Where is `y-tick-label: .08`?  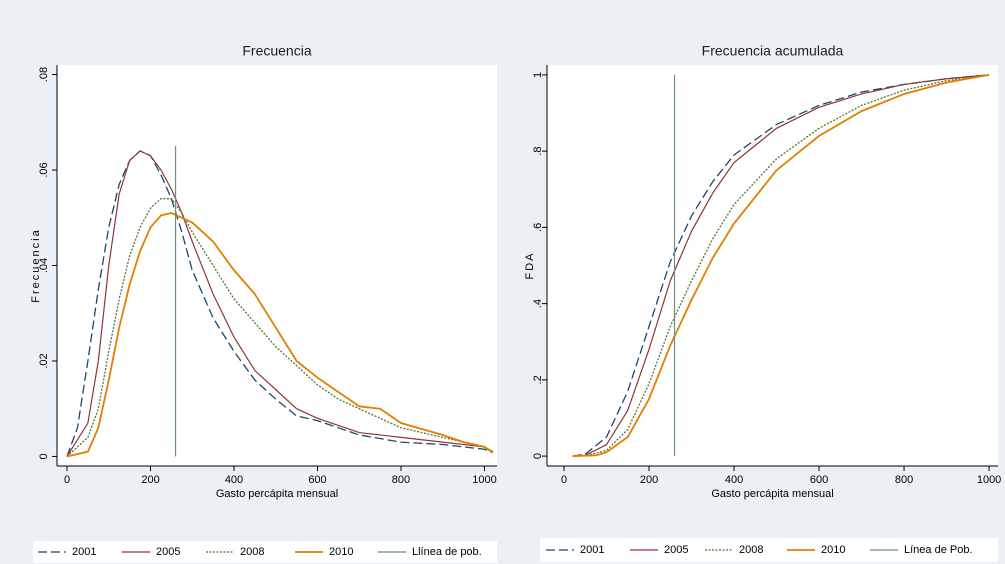
y-tick-label: .08 is located at coordinates (44, 74).